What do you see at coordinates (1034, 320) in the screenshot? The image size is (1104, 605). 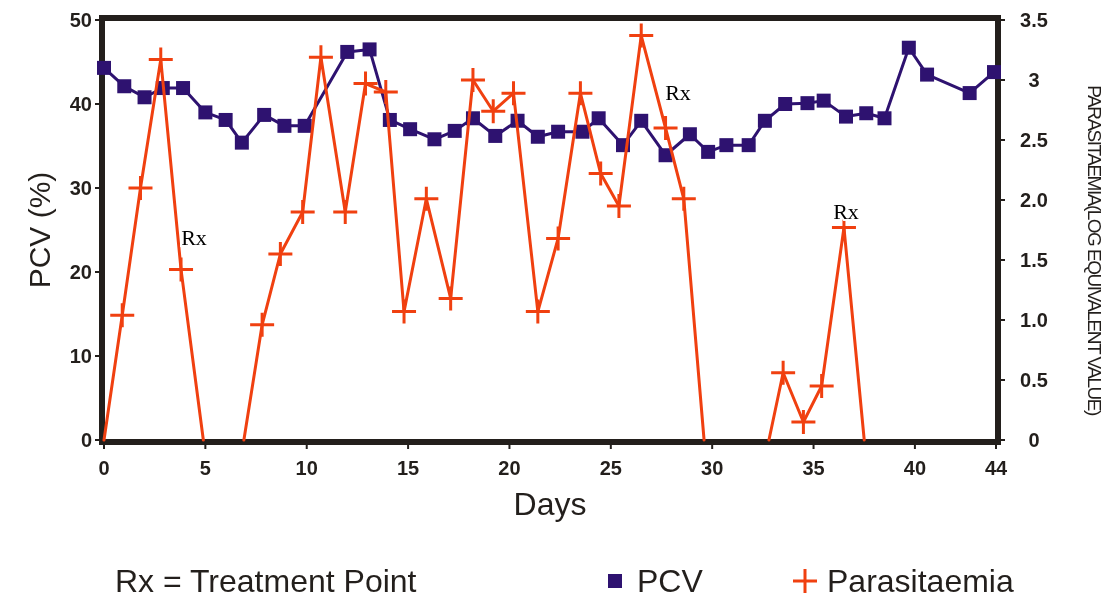 I see `y2-tick-label: 1.0` at bounding box center [1034, 320].